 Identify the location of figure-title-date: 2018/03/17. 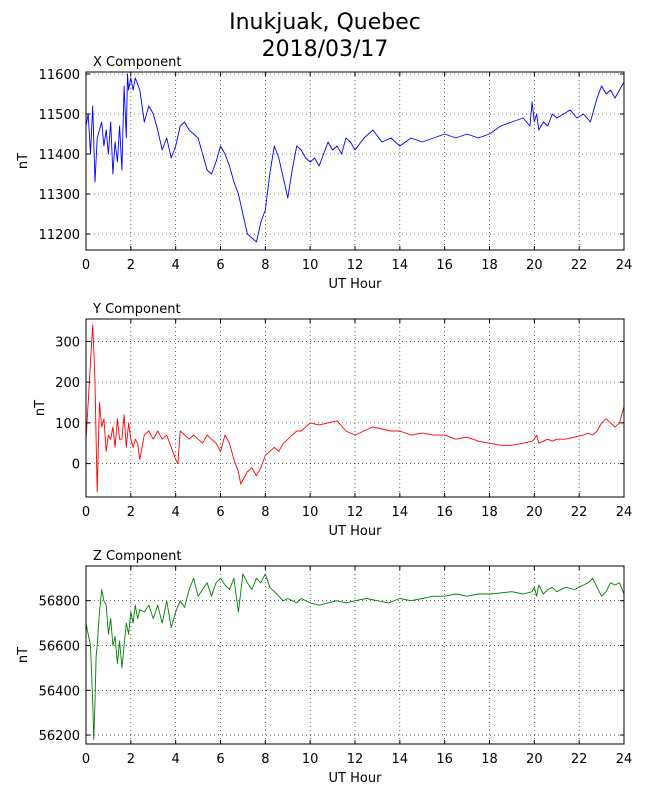
(325, 49).